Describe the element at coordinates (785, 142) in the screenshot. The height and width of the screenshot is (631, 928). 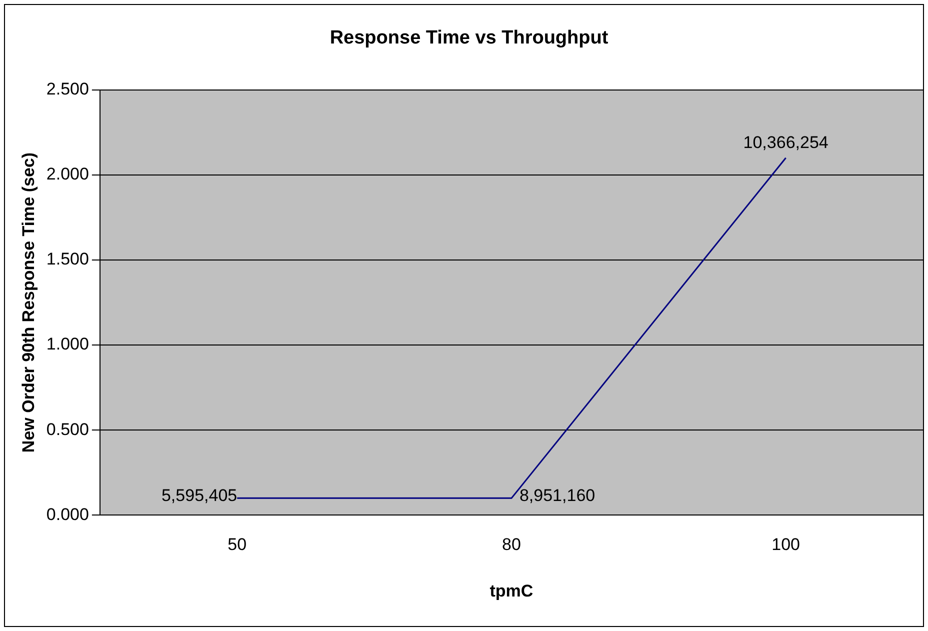
I see `annotation: 10,366,254` at that location.